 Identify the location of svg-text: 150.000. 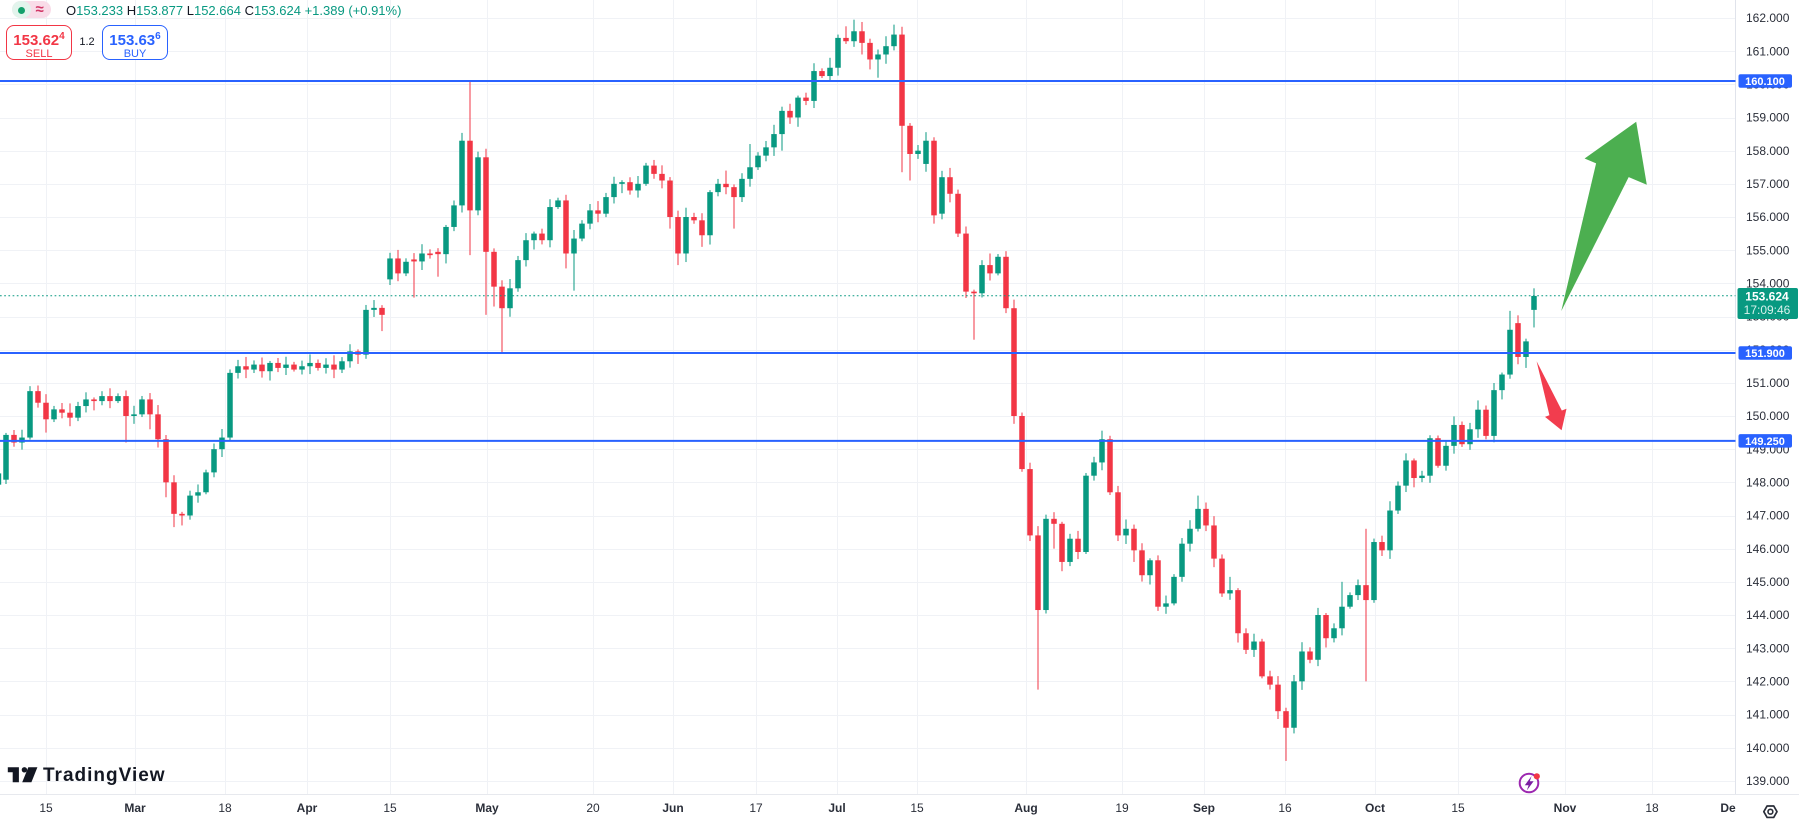
(1768, 416).